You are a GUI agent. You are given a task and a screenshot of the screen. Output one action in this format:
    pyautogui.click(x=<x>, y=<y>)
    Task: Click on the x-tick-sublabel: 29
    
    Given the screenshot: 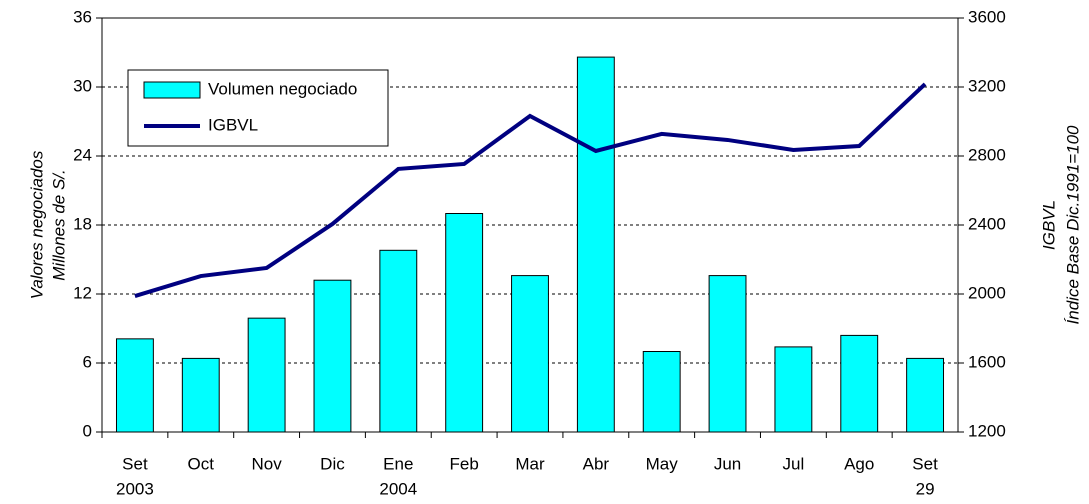 What is the action you would take?
    pyautogui.click(x=925, y=488)
    